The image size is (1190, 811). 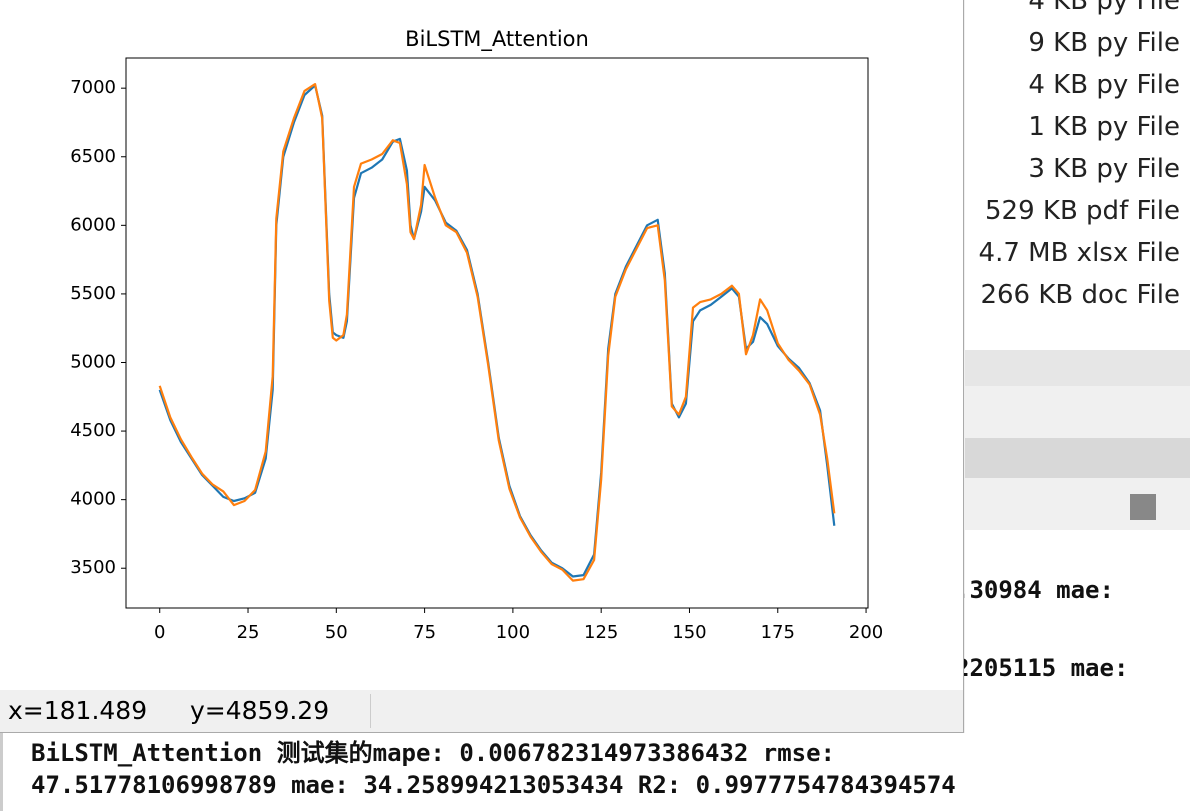 I want to click on stop-button, so click(x=1143, y=507).